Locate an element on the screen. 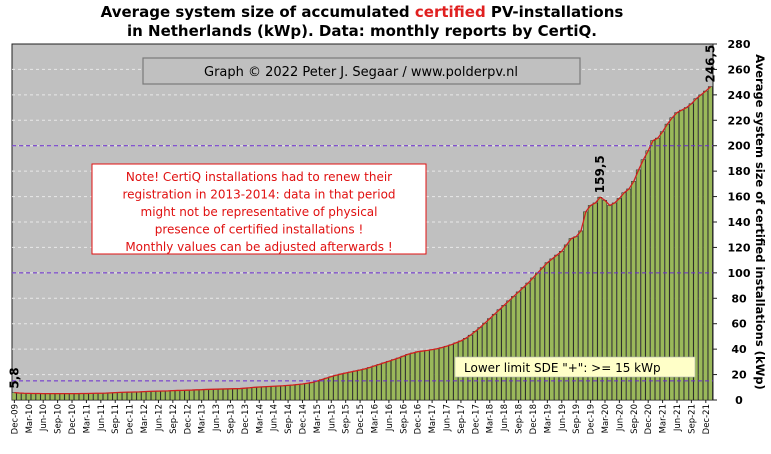  x-tick-label-32: Dec-17 is located at coordinates (476, 419).